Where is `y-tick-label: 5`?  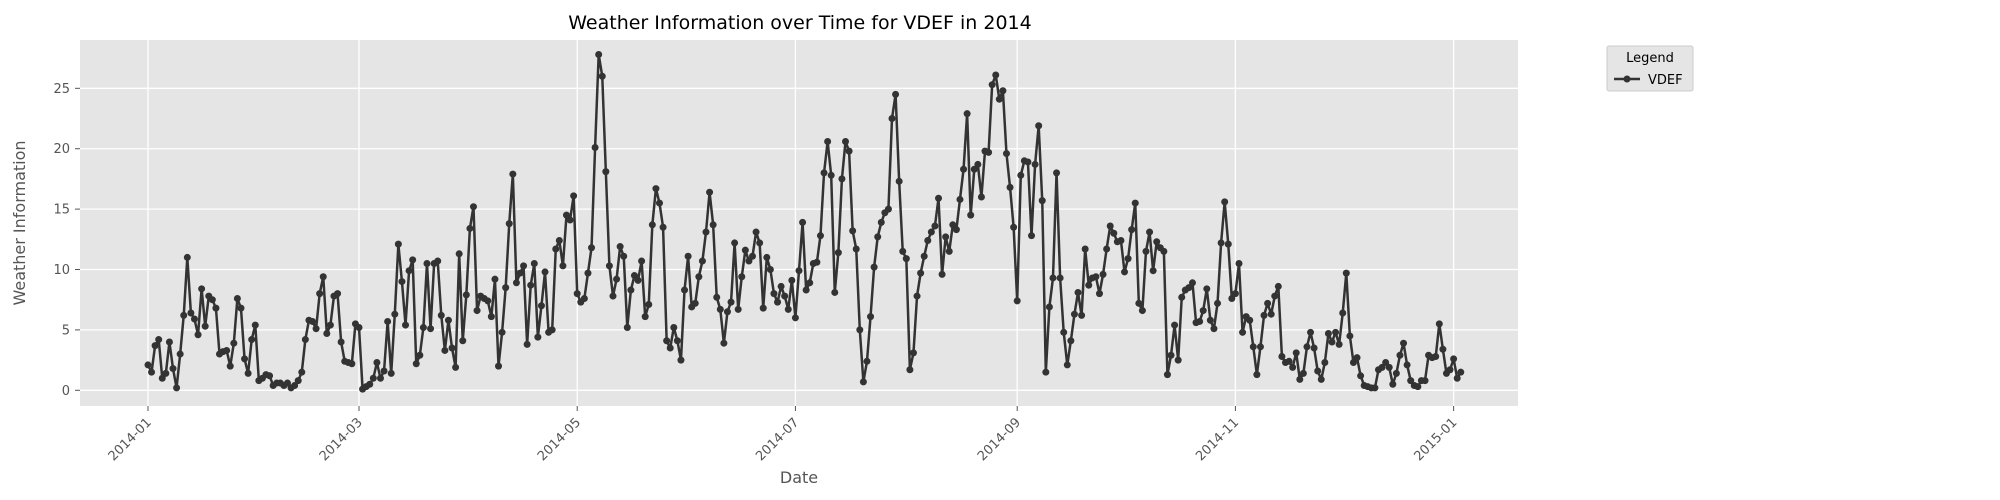 y-tick-label: 5 is located at coordinates (66, 330).